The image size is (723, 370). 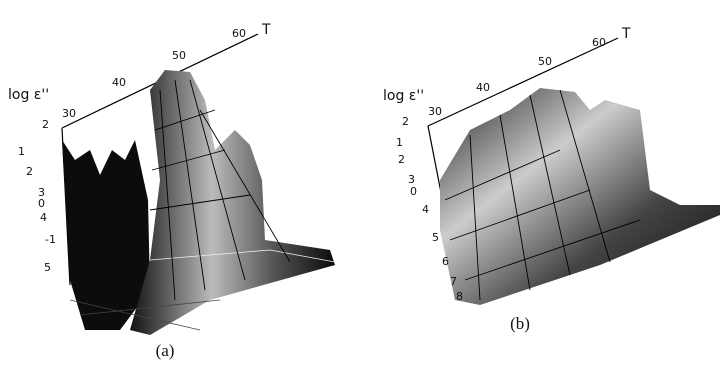 I want to click on side-label: -1, so click(x=50, y=239).